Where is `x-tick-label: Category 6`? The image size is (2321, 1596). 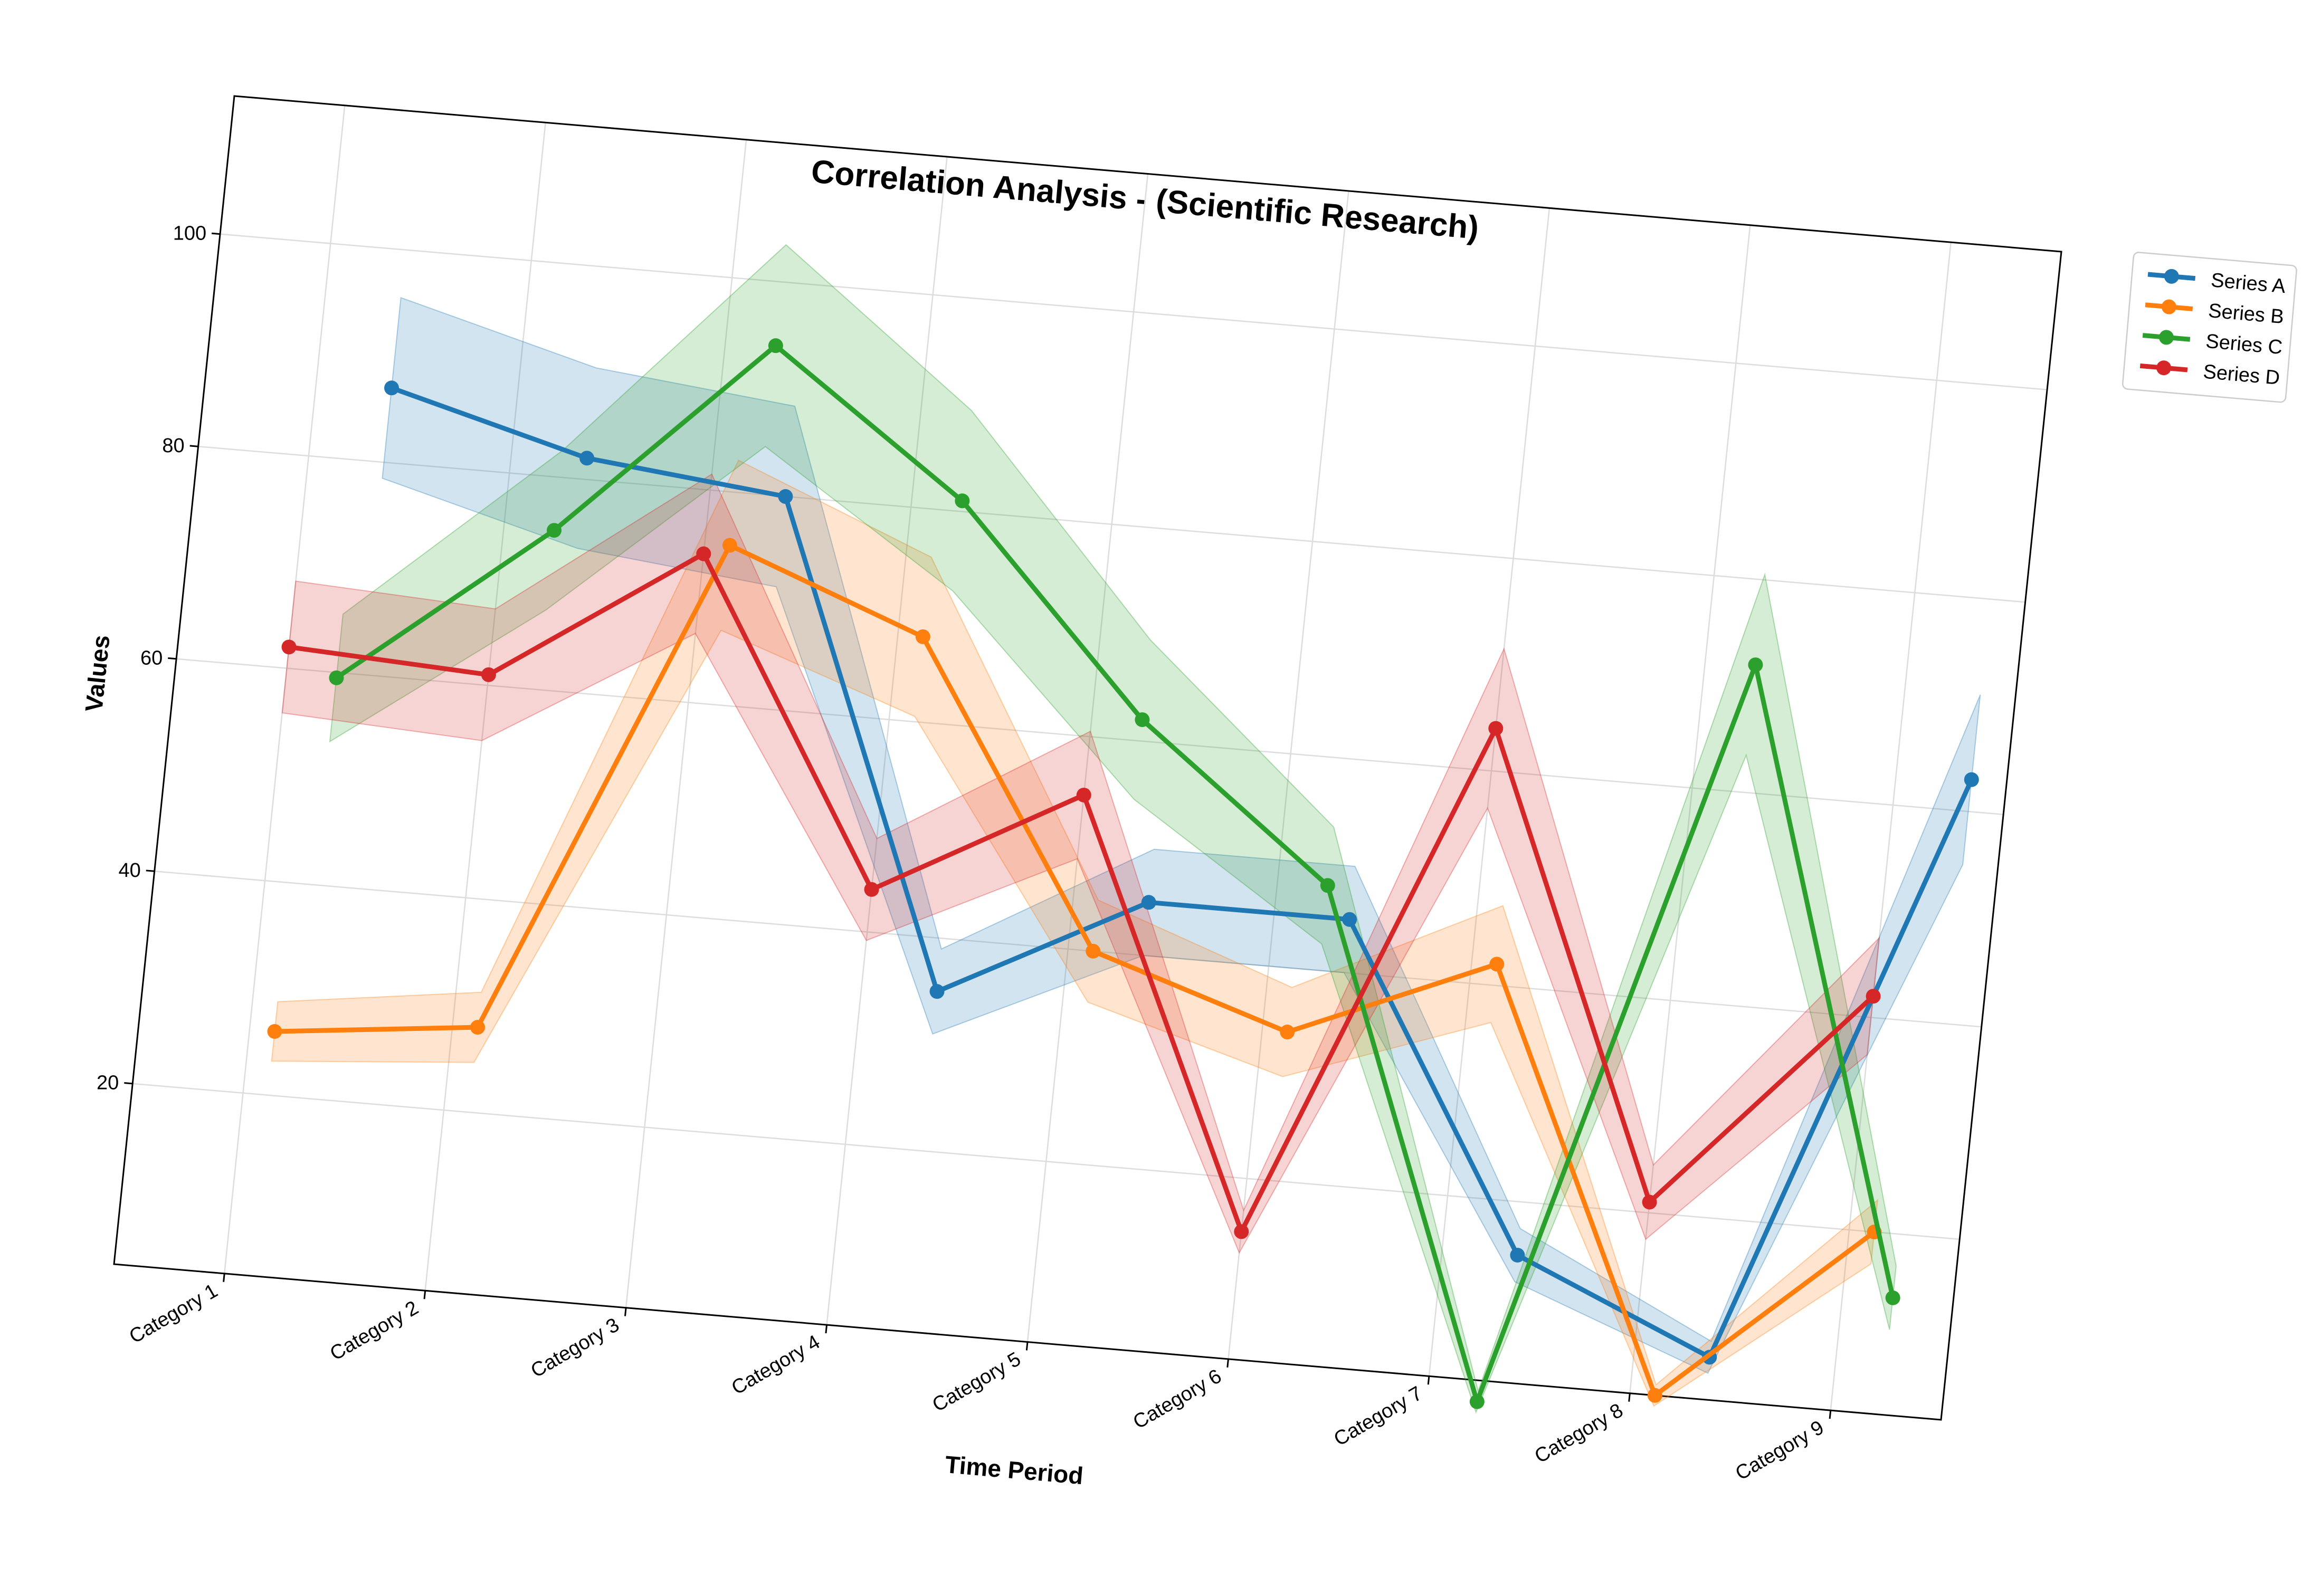 x-tick-label: Category 6 is located at coordinates (1177, 1399).